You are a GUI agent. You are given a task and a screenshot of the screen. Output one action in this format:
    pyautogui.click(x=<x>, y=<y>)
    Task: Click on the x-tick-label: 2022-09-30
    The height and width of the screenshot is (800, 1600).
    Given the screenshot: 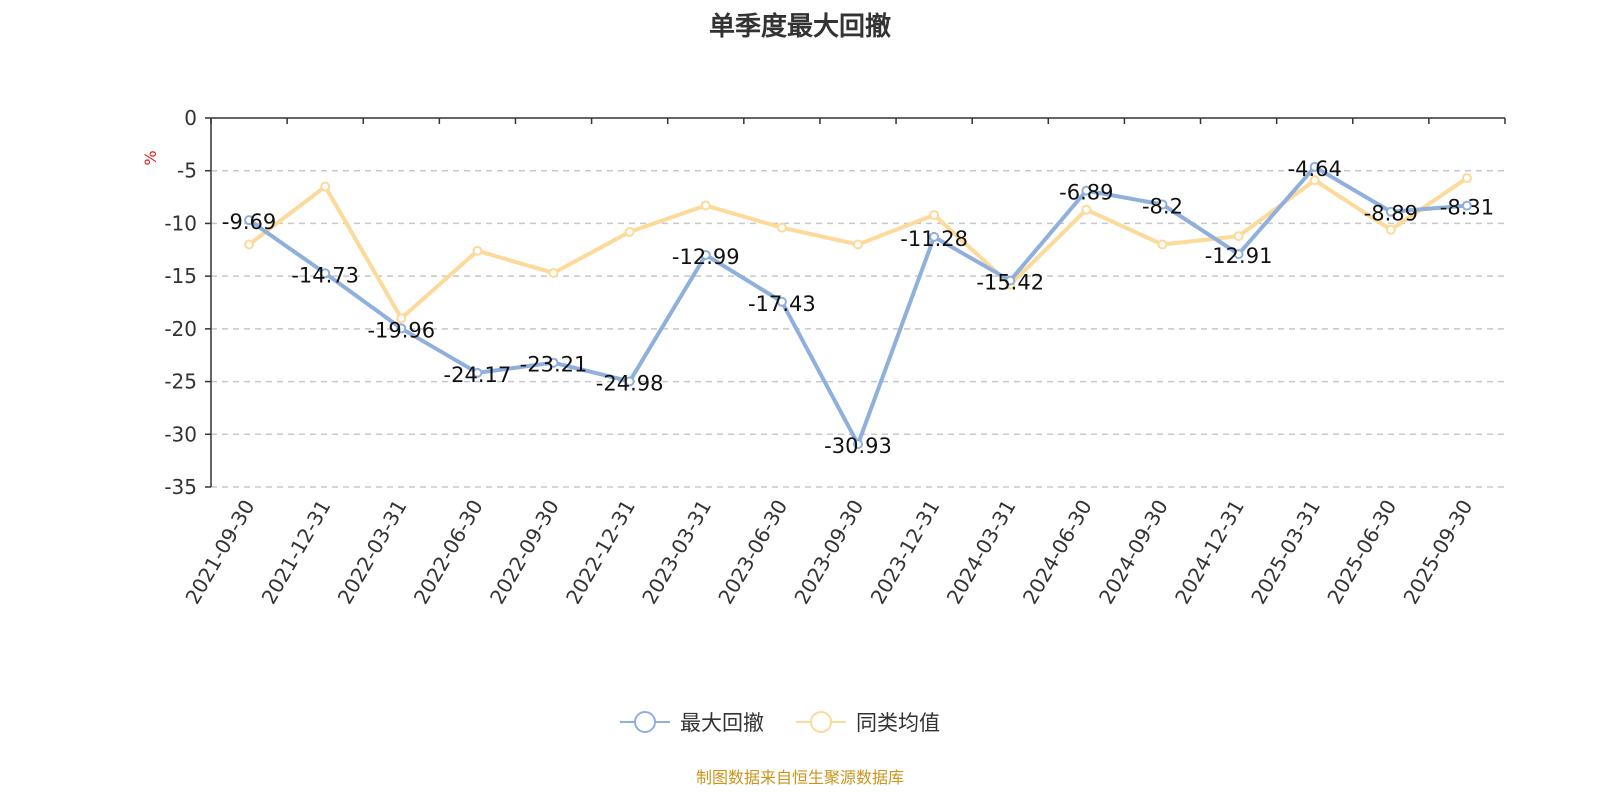 What is the action you would take?
    pyautogui.click(x=524, y=552)
    